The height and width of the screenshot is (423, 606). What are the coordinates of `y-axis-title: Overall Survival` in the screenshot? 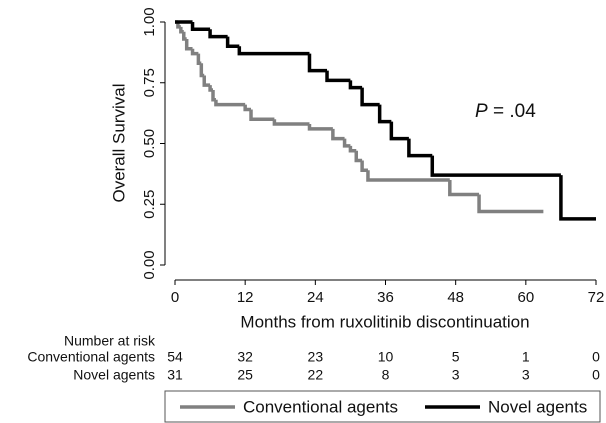 It's located at (118, 142).